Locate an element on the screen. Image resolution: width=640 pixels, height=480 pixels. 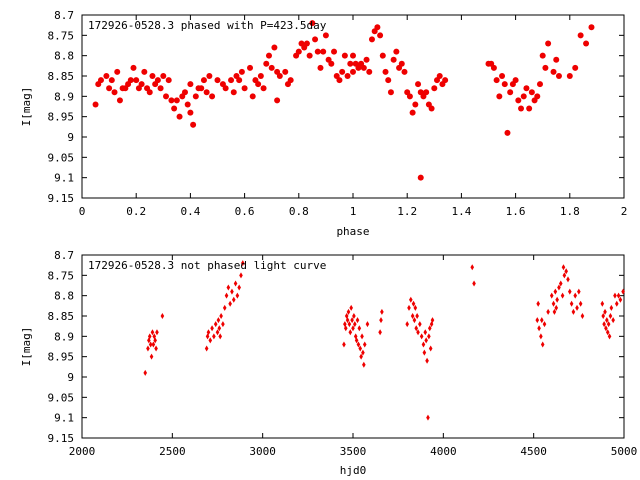
y-axis-label: I[mag] is located at coordinates (26, 347).